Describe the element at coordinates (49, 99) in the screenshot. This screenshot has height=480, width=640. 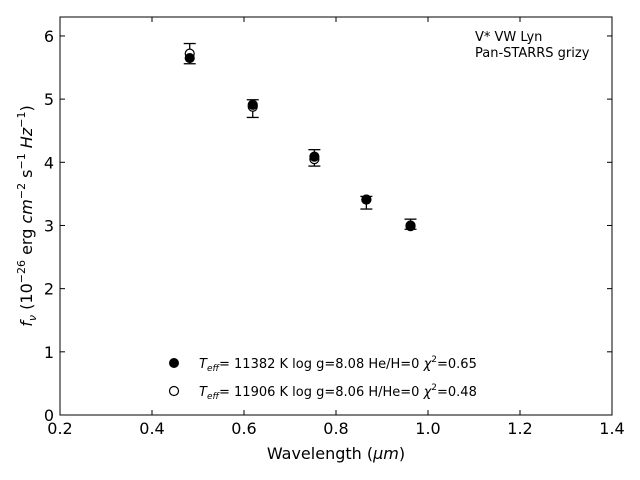
I see `y-tick-label: 5` at that location.